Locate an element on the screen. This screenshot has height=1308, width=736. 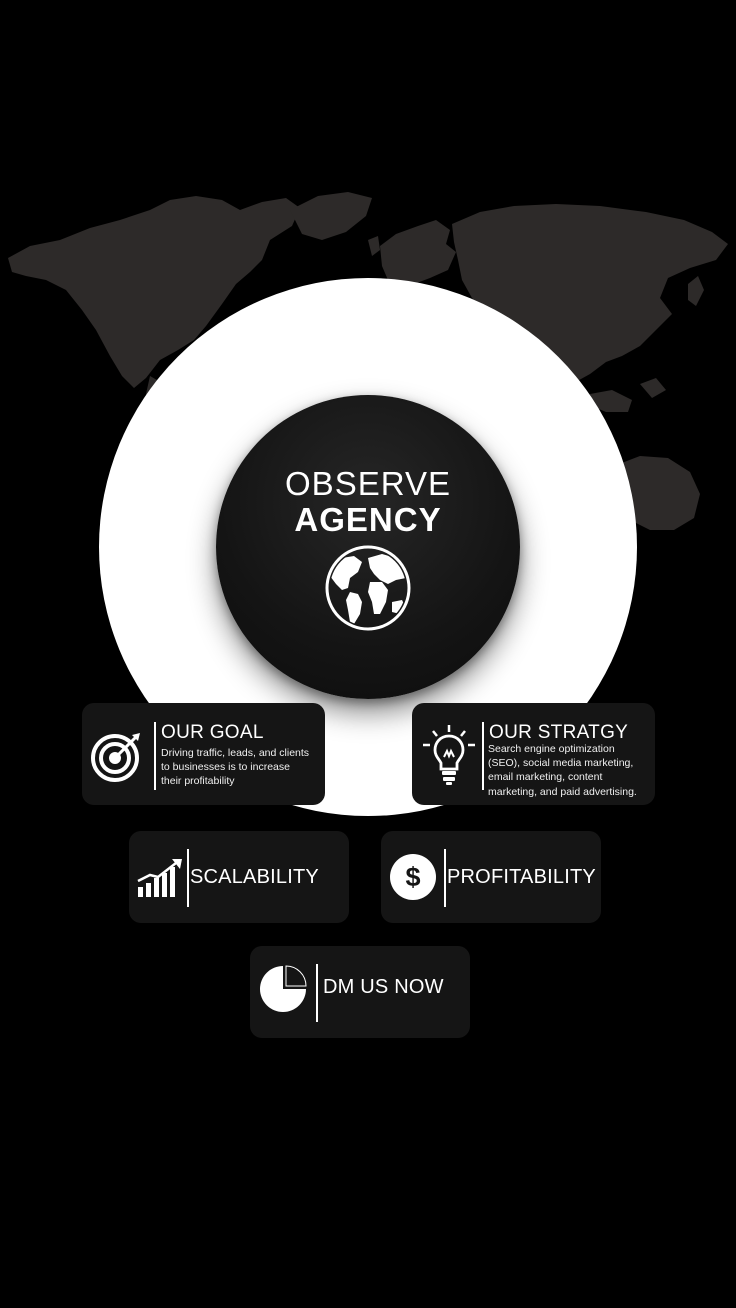
profitability-card: $ PROFITABILITY is located at coordinates (491, 877).